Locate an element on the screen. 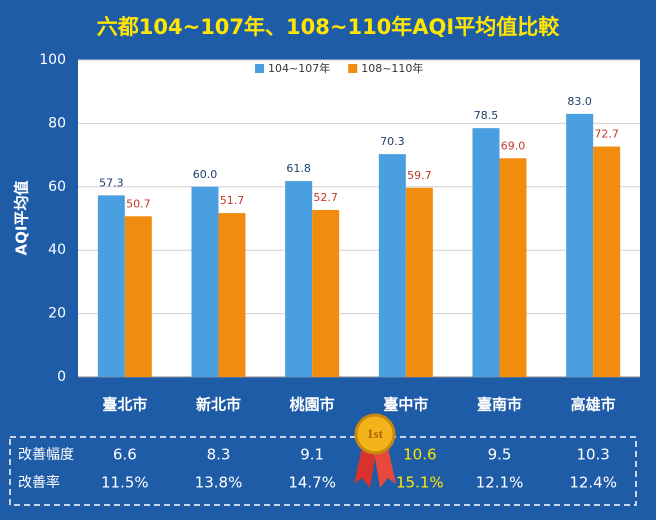 The height and width of the screenshot is (520, 656). x-tick-label: 新北市 is located at coordinates (218, 405).